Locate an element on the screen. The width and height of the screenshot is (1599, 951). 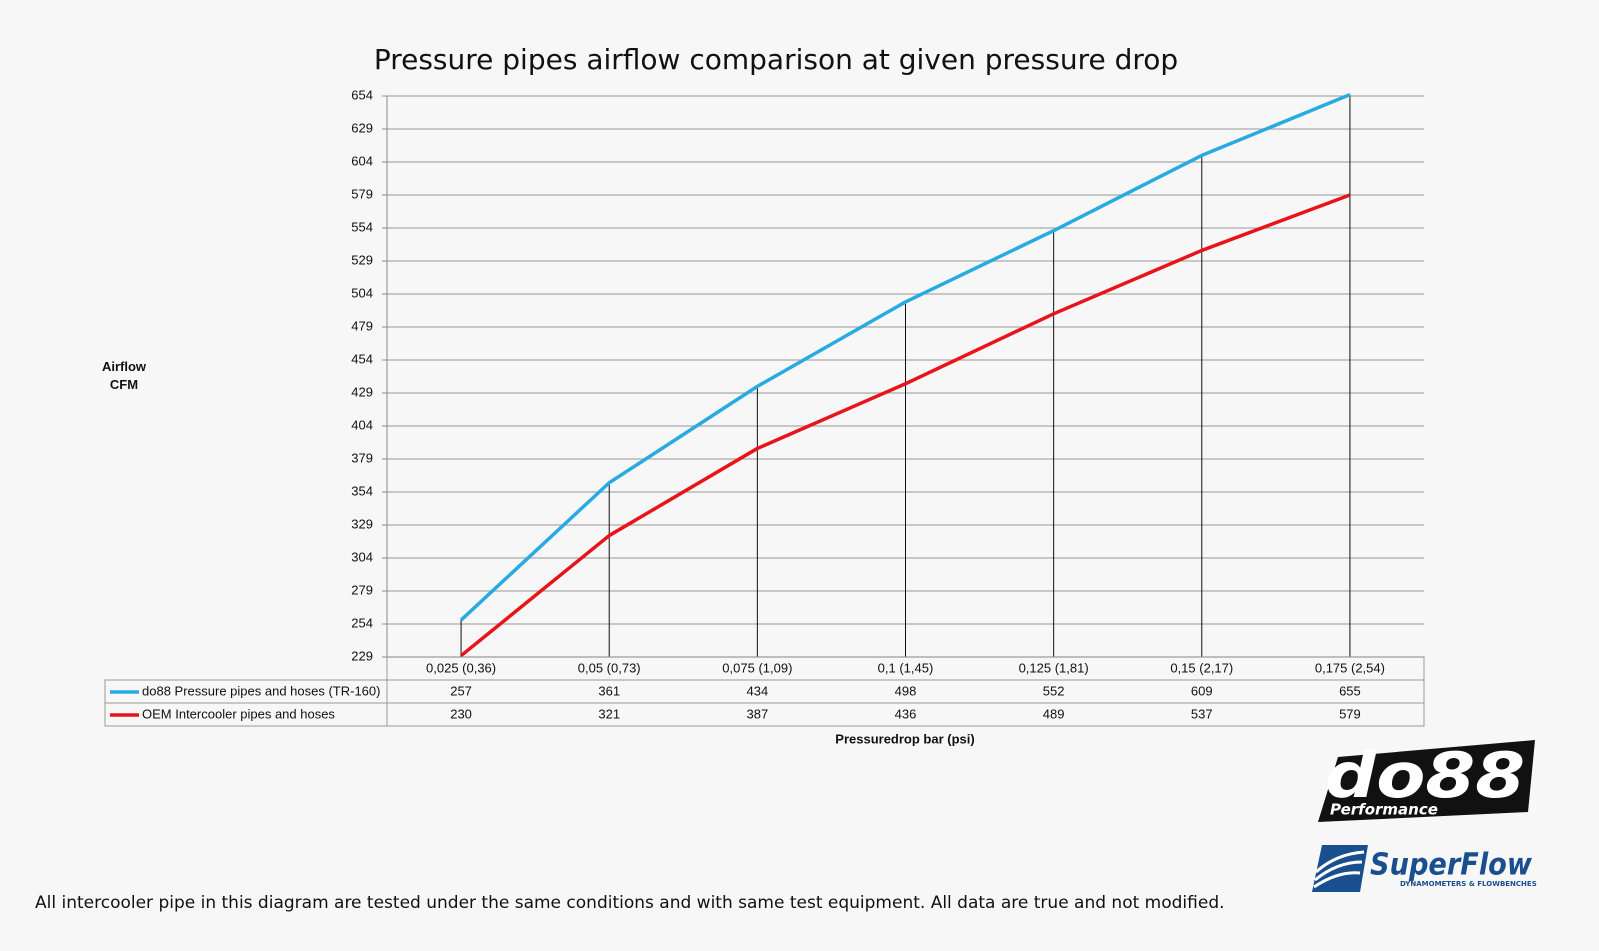
y-axis-title: Airflow CFM is located at coordinates (124, 375).